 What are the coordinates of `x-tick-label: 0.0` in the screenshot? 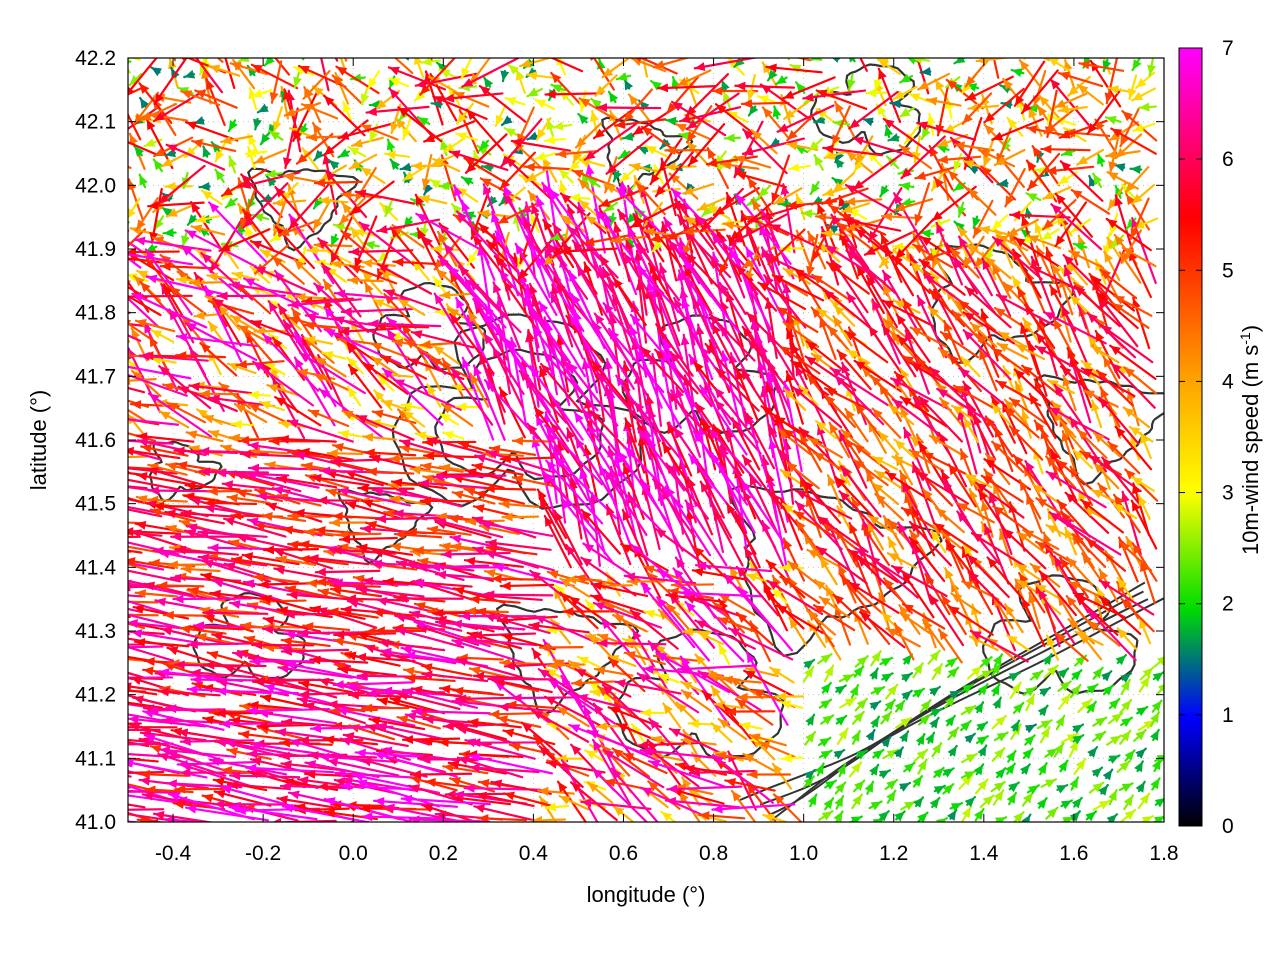 It's located at (353, 853).